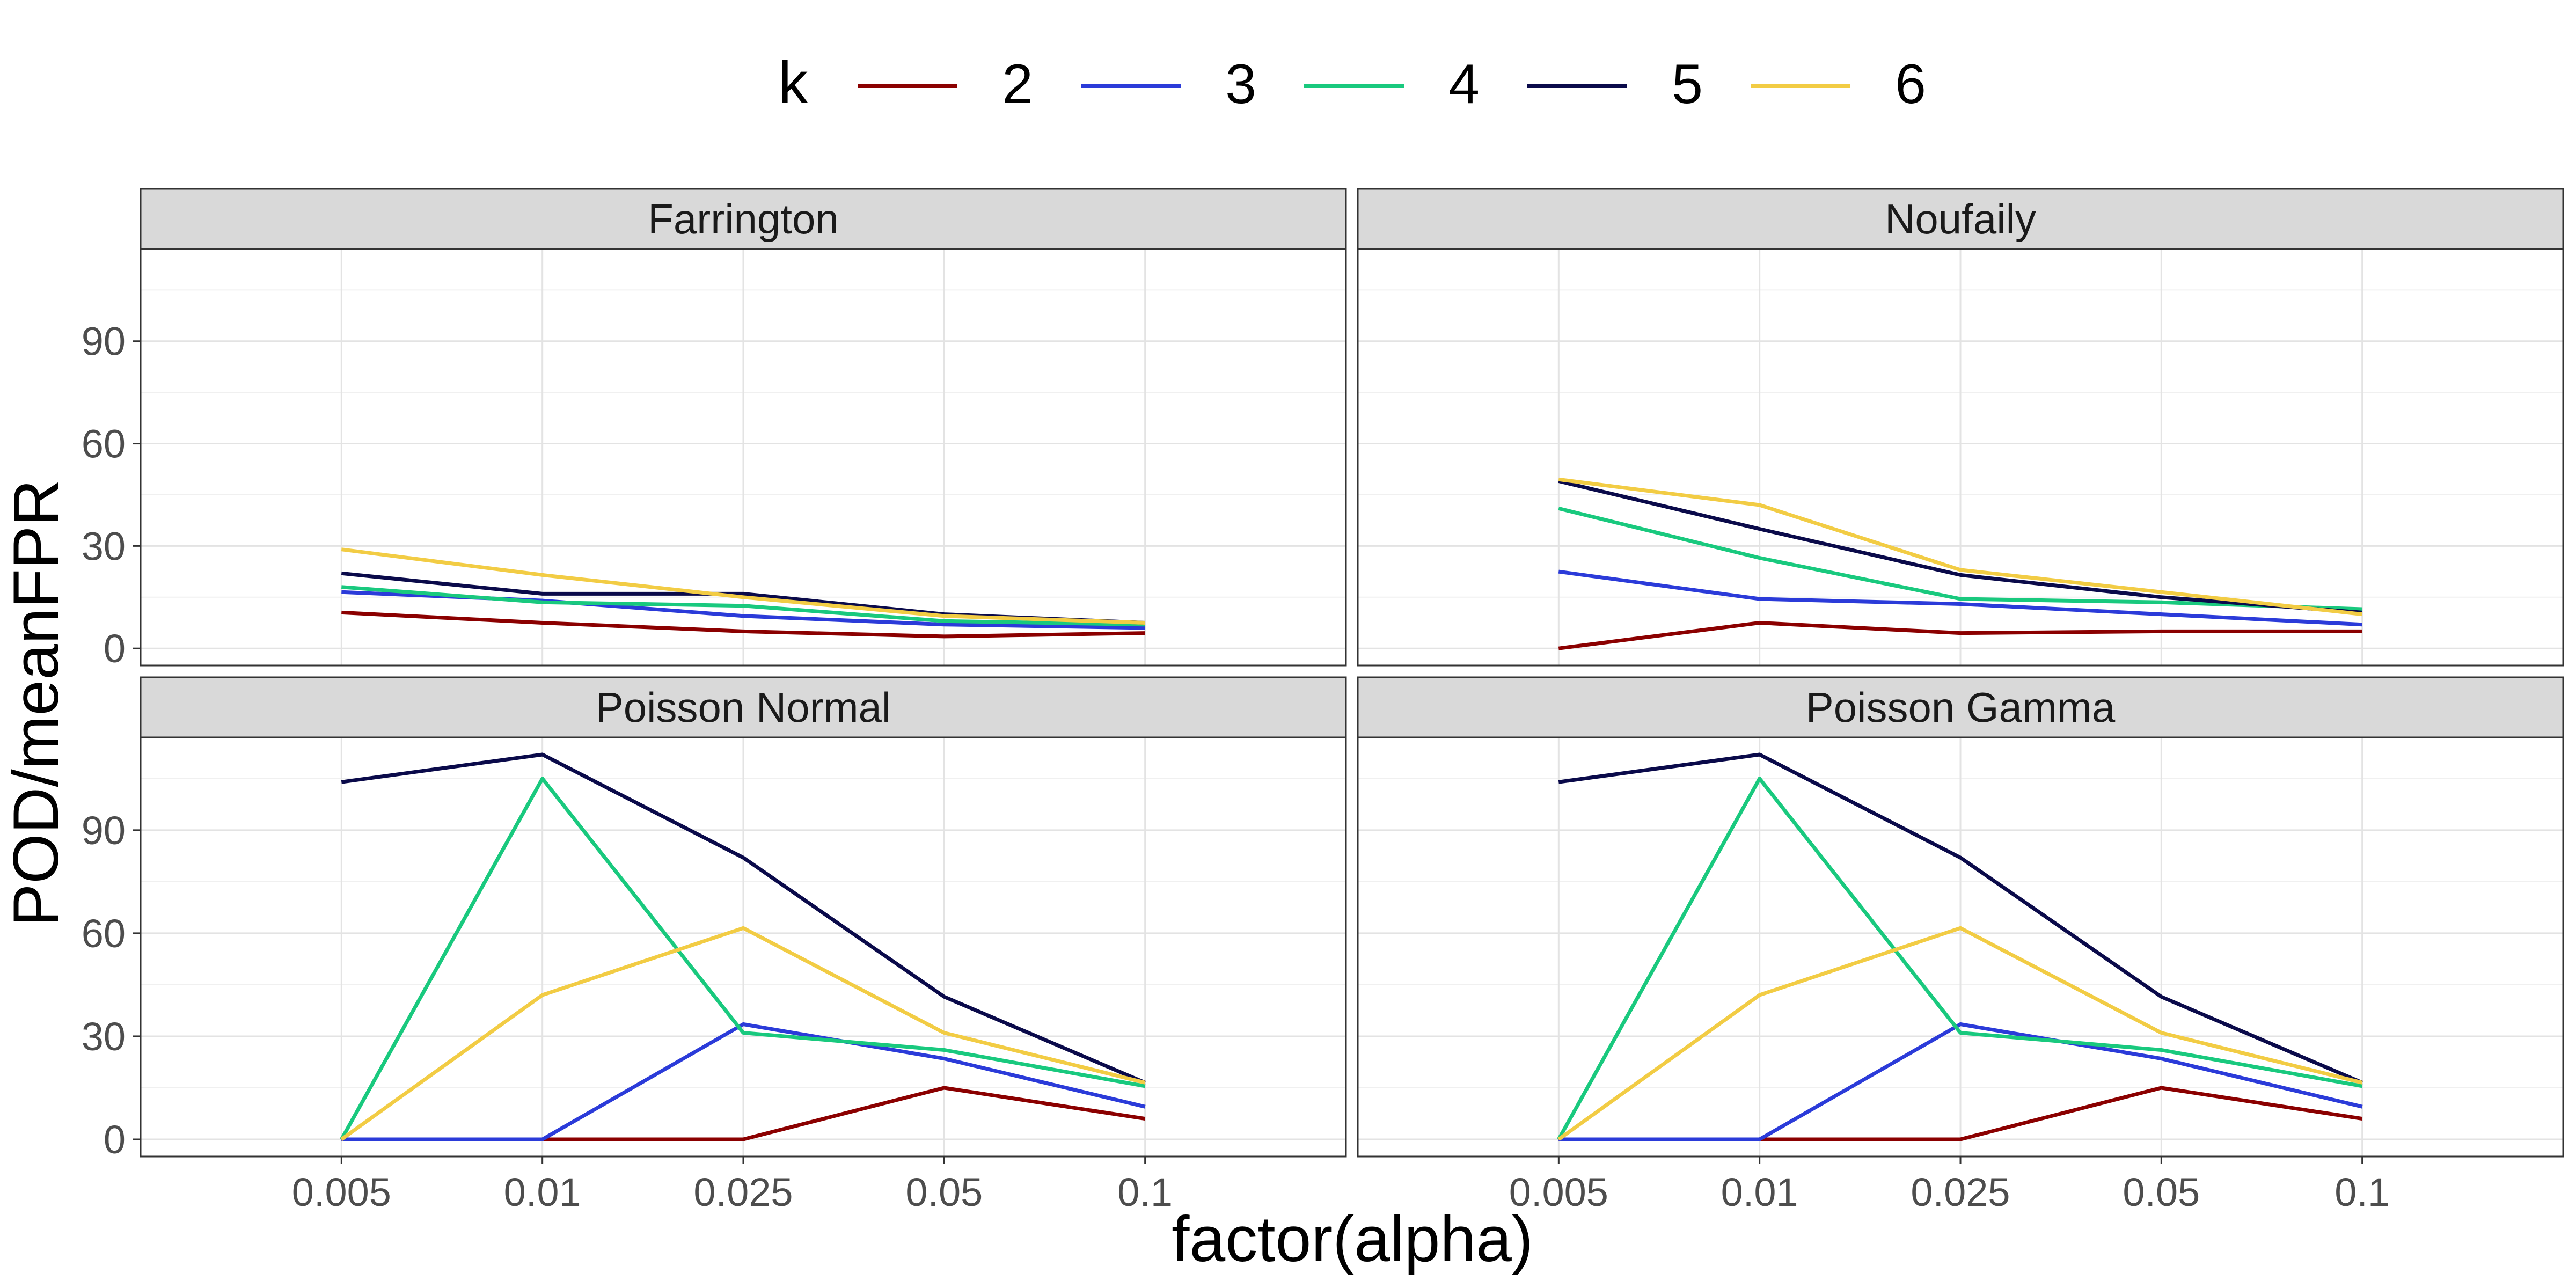 Image resolution: width=2576 pixels, height=1288 pixels. I want to click on x-axis-title: factor(alpha), so click(1352, 1239).